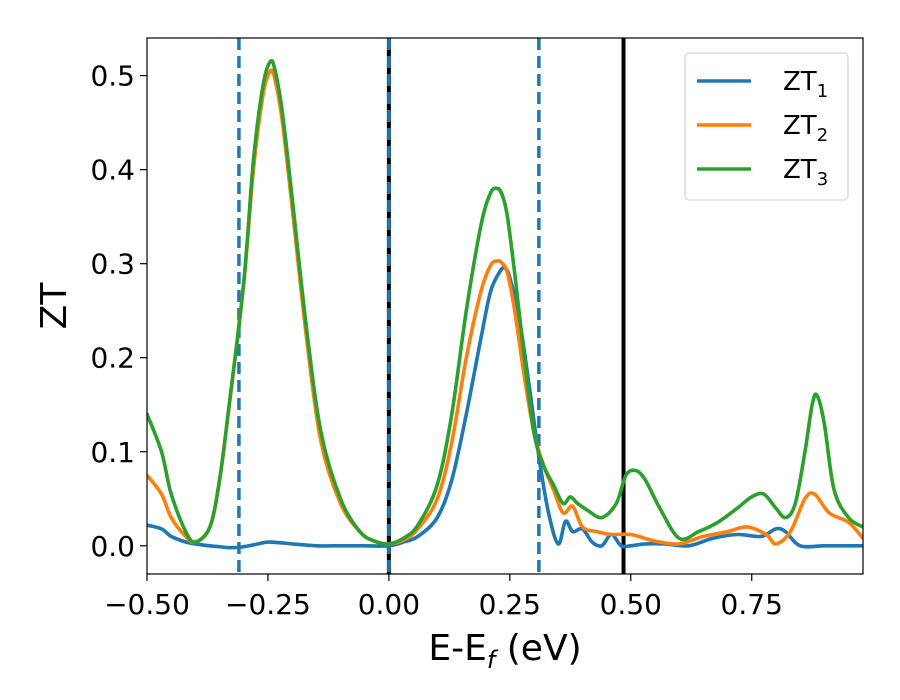  What do you see at coordinates (112, 358) in the screenshot?
I see `y-tick-label: 0.2` at bounding box center [112, 358].